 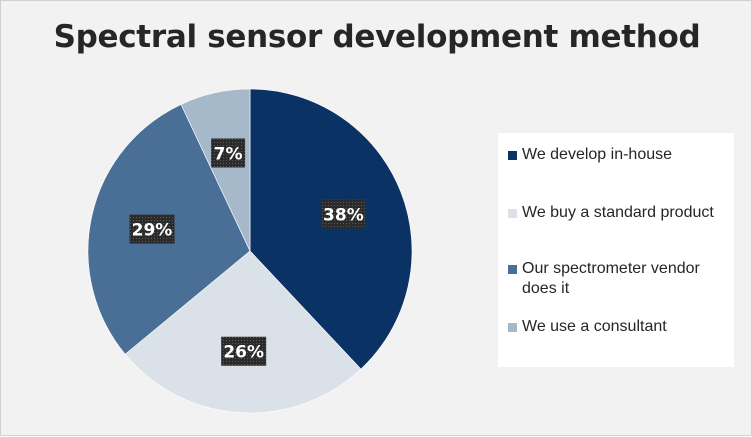 What do you see at coordinates (594, 326) in the screenshot?
I see `legend-label: We use a consultant` at bounding box center [594, 326].